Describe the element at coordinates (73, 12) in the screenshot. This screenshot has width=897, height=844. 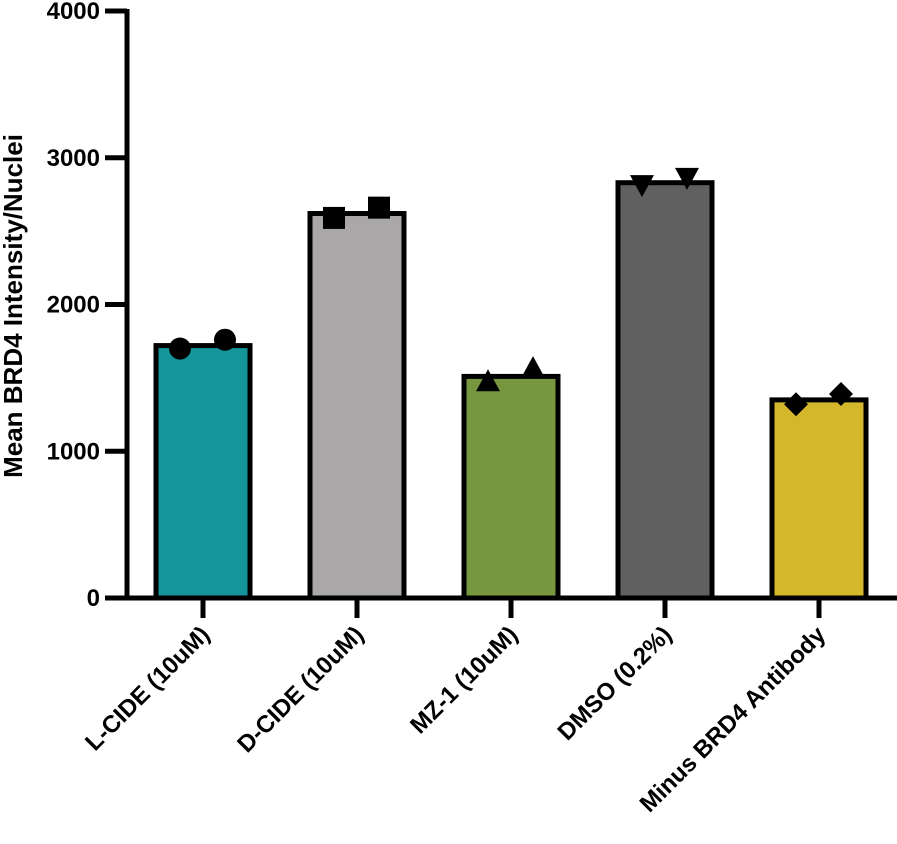
I see `y-tick-label: 4000` at that location.